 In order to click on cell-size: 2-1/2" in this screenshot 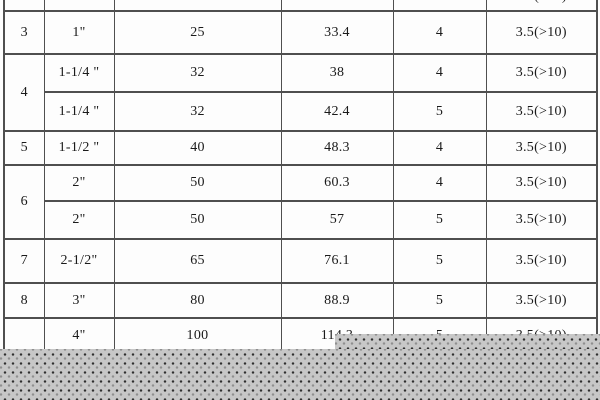, I will do `click(79, 261)`.